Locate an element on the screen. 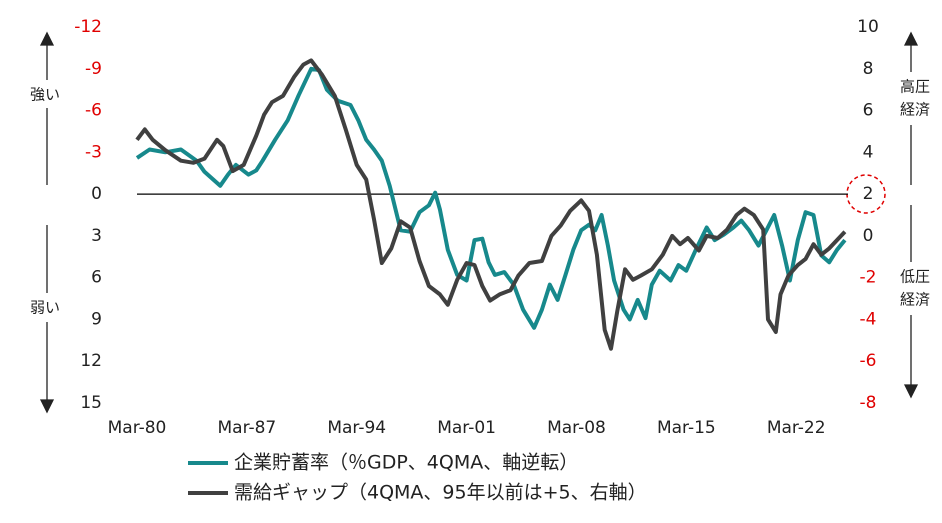  x-tick-label: Mar-94 is located at coordinates (356, 428).